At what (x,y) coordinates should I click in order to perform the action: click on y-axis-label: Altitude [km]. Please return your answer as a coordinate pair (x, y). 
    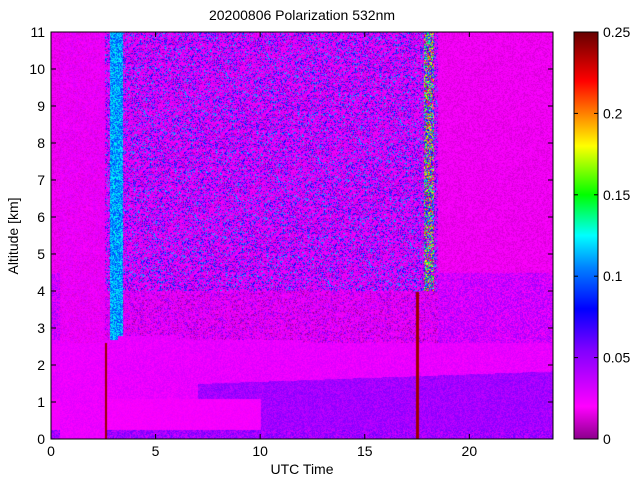
    Looking at the image, I should click on (13, 235).